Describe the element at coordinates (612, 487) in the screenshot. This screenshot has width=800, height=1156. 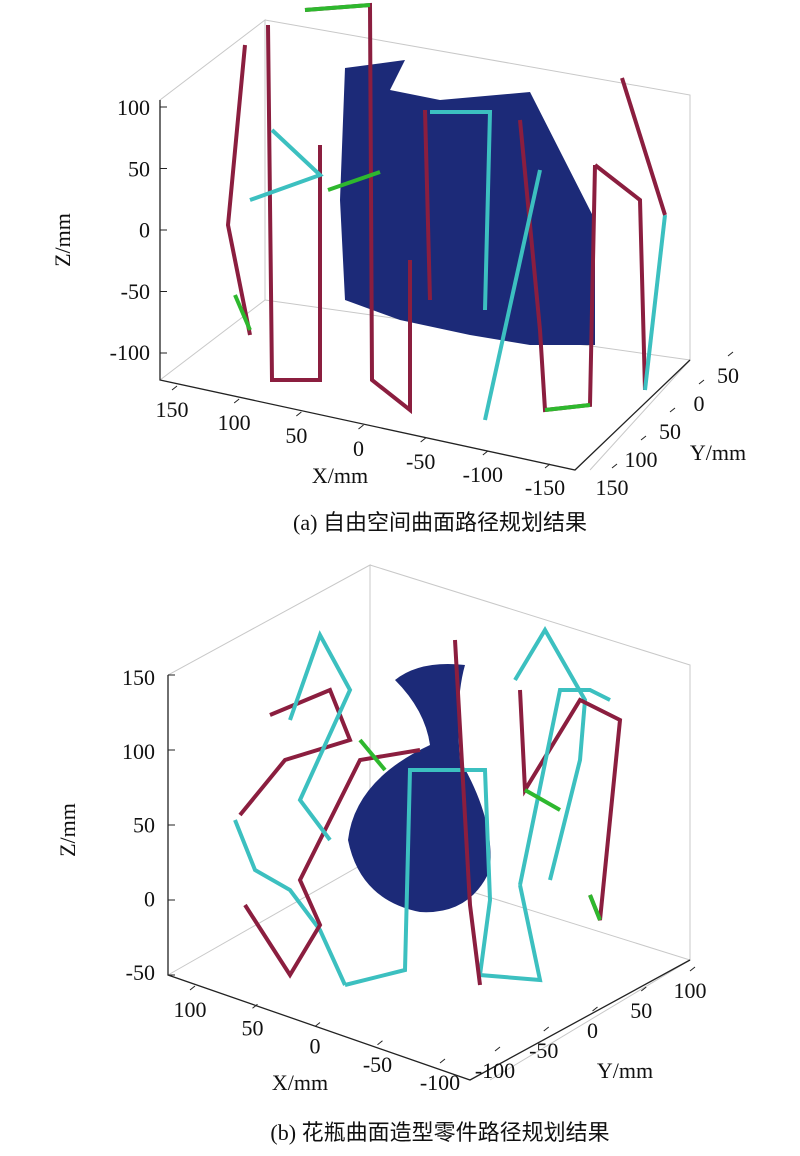
I see `y-tick-label: 150` at that location.